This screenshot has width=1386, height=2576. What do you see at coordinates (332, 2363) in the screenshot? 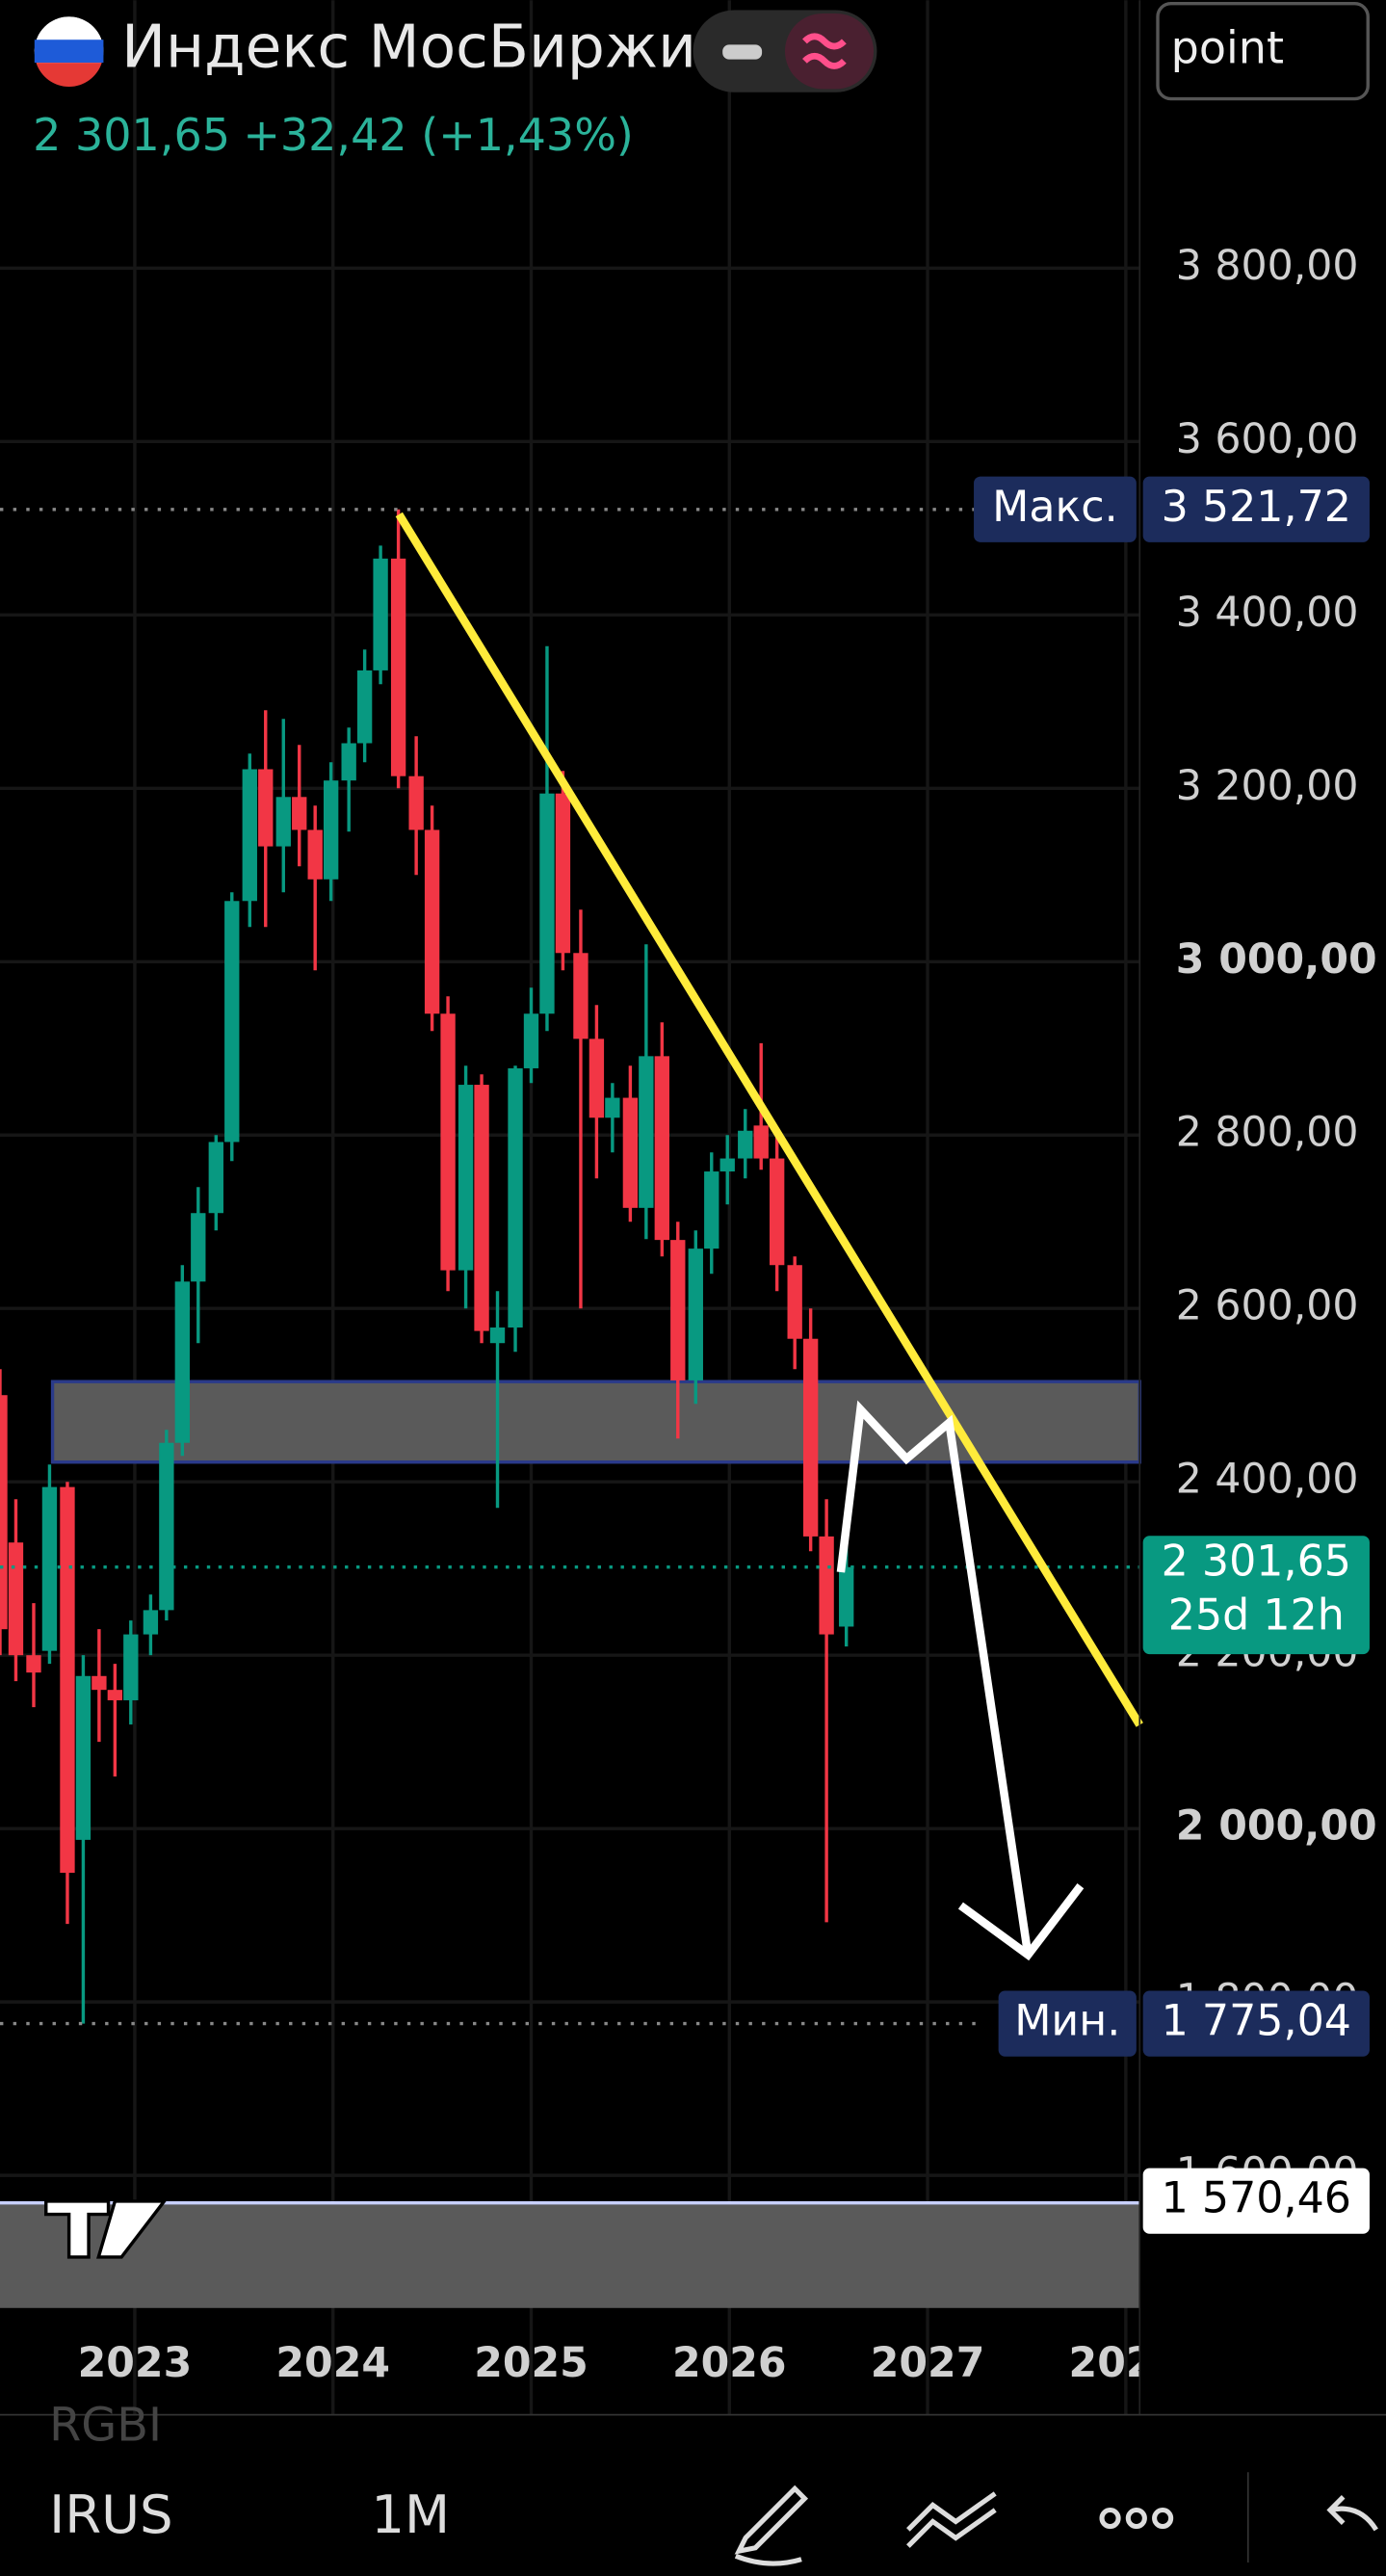
I see `x-tick-label: 2024` at bounding box center [332, 2363].